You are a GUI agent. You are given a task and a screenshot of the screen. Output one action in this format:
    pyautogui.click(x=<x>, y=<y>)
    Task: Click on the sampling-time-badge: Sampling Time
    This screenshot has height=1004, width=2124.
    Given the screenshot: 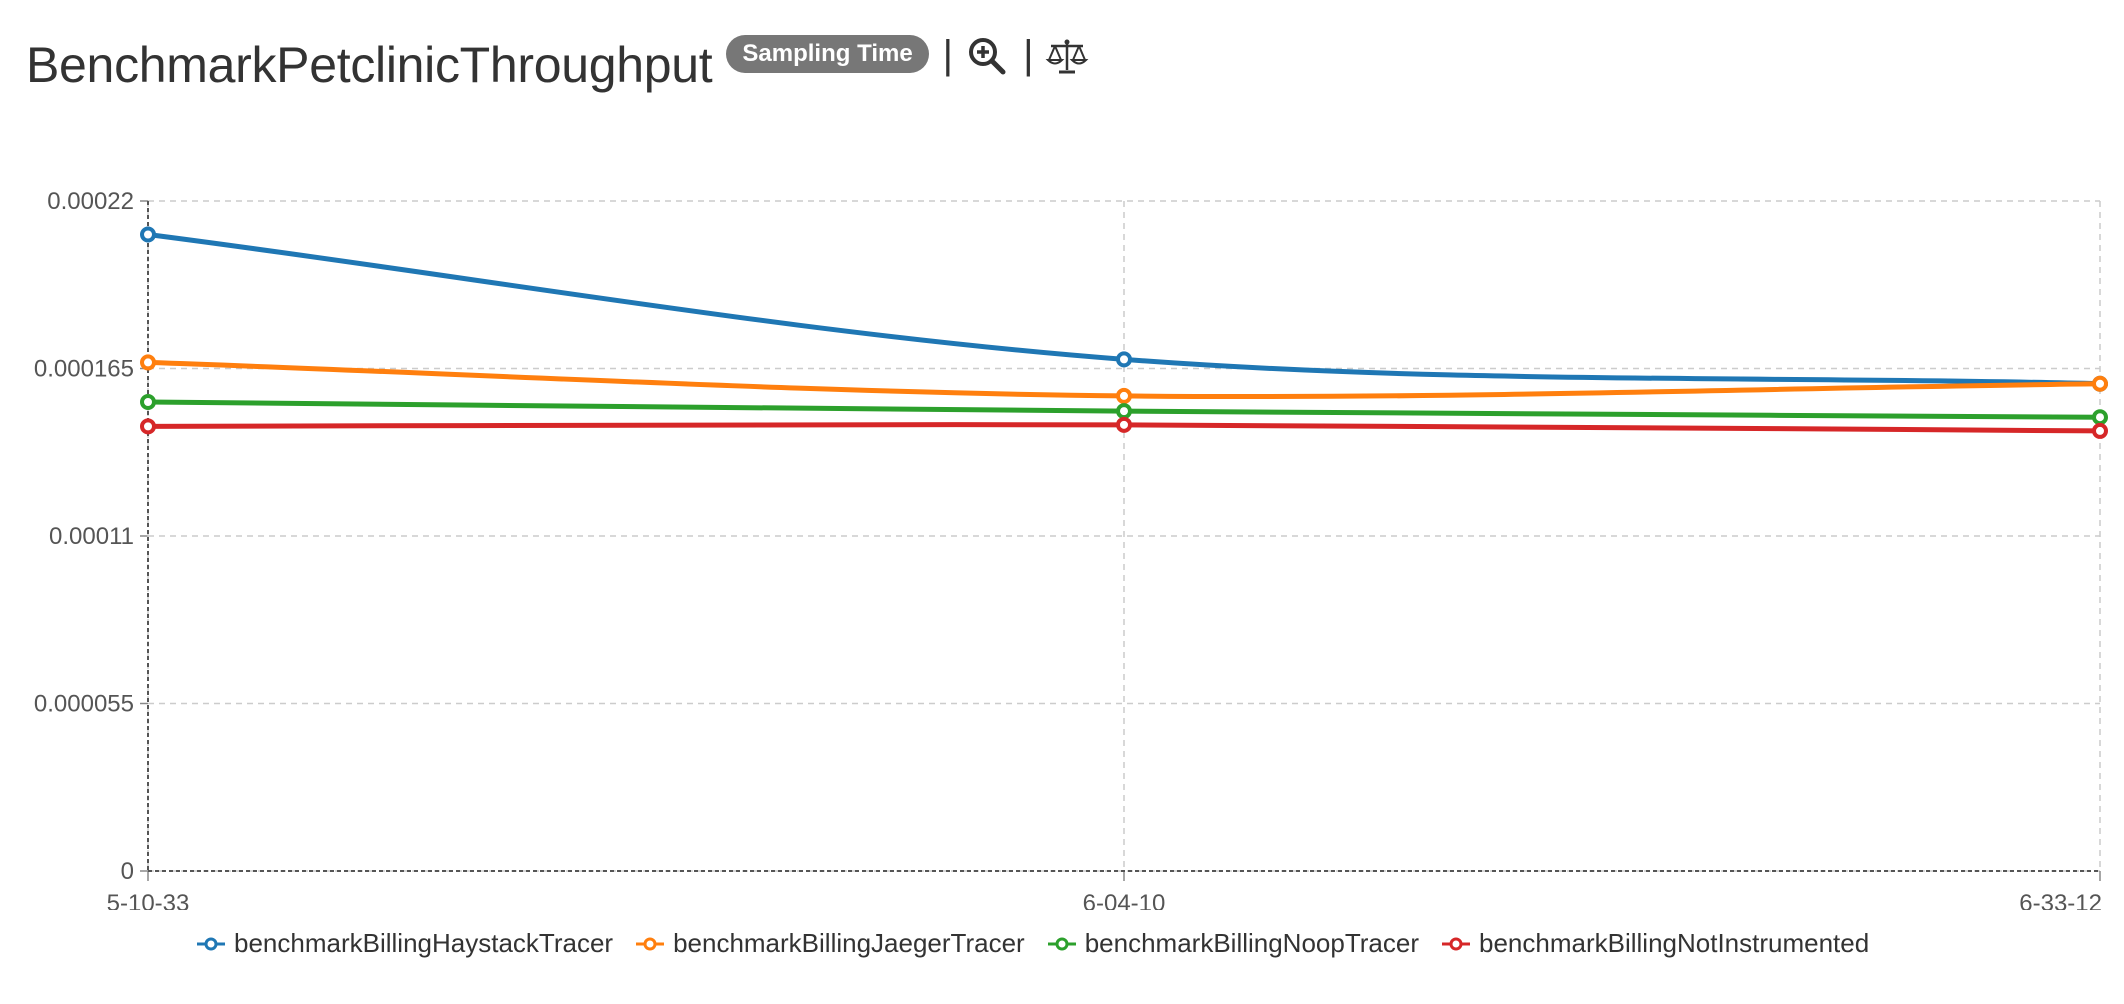 What is the action you would take?
    pyautogui.click(x=827, y=54)
    